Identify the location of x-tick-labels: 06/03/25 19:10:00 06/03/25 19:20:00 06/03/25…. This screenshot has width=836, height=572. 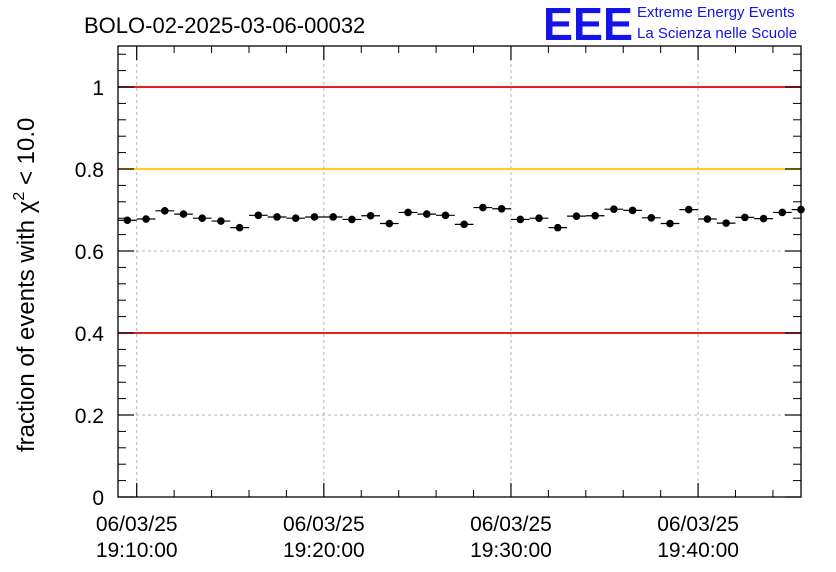
(417, 537).